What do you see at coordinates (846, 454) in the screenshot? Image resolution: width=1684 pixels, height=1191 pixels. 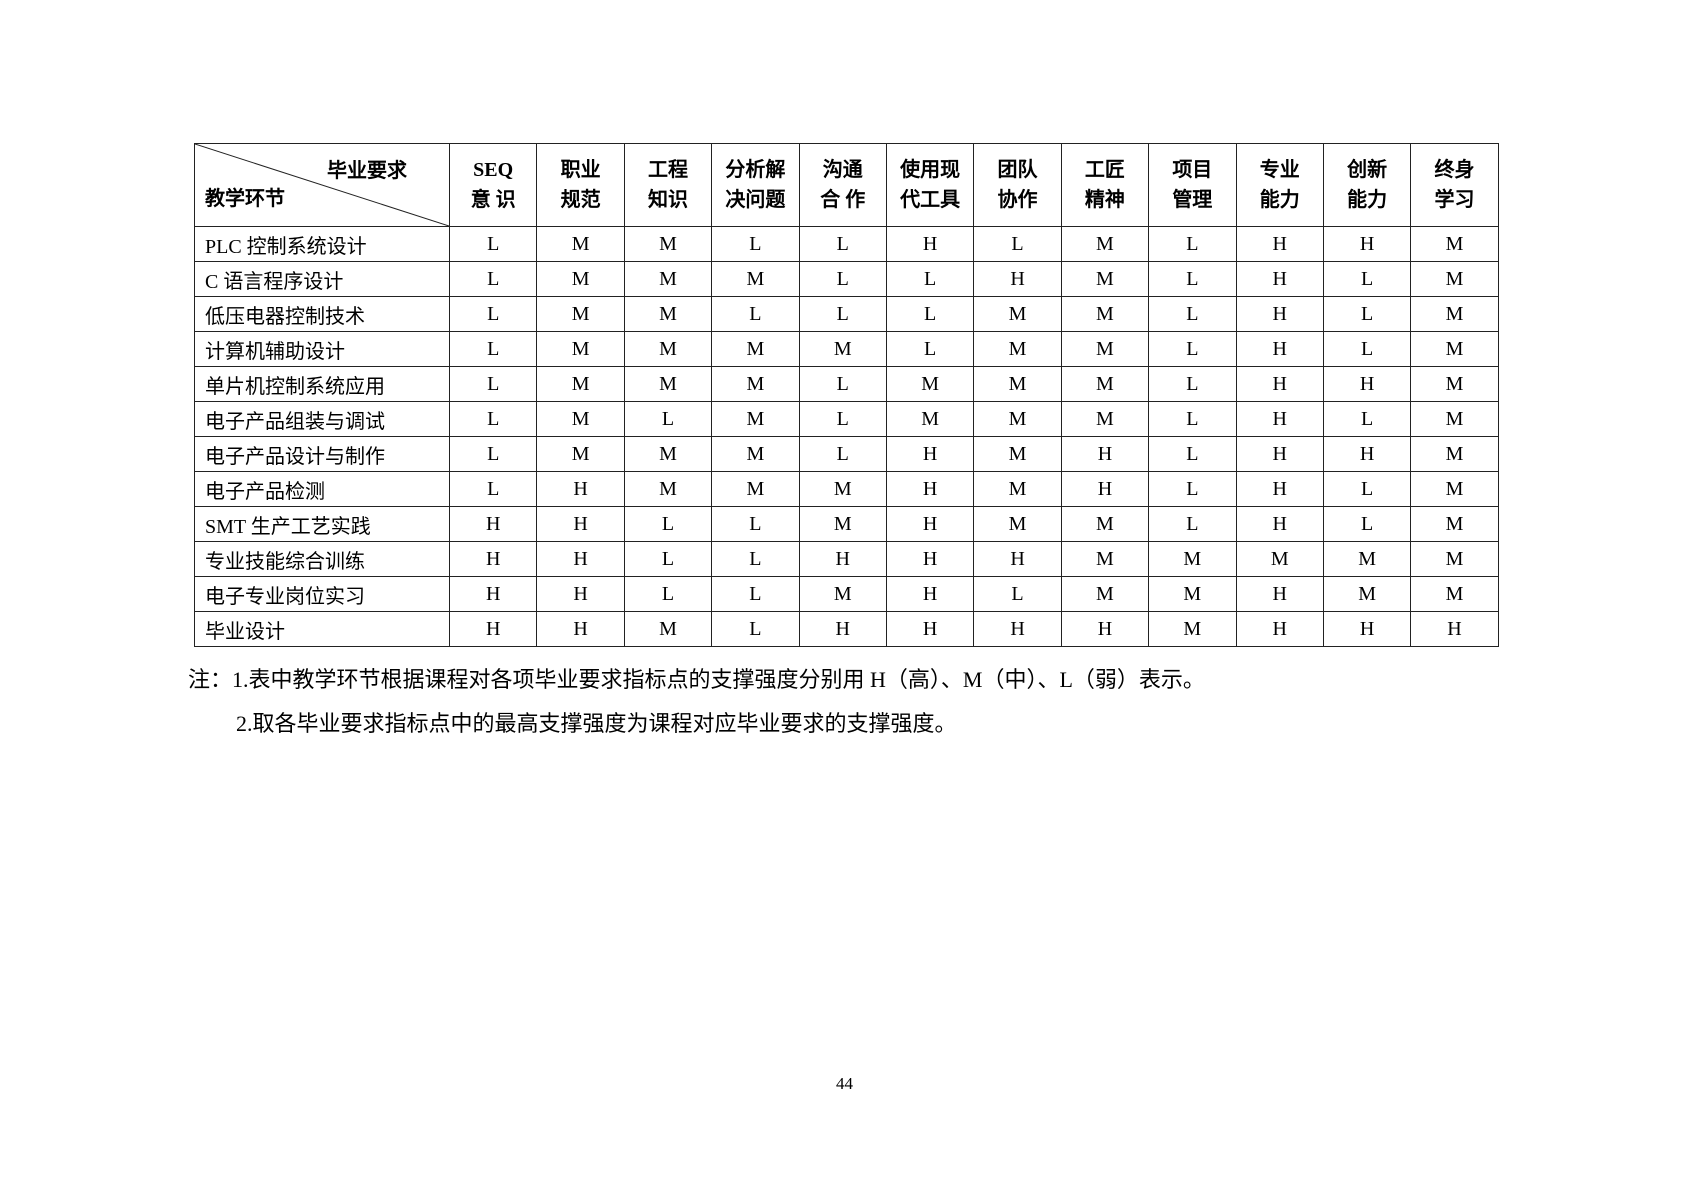 I see `table-row: 电子产品设计与制作 L M M M L H M H L H H M` at bounding box center [846, 454].